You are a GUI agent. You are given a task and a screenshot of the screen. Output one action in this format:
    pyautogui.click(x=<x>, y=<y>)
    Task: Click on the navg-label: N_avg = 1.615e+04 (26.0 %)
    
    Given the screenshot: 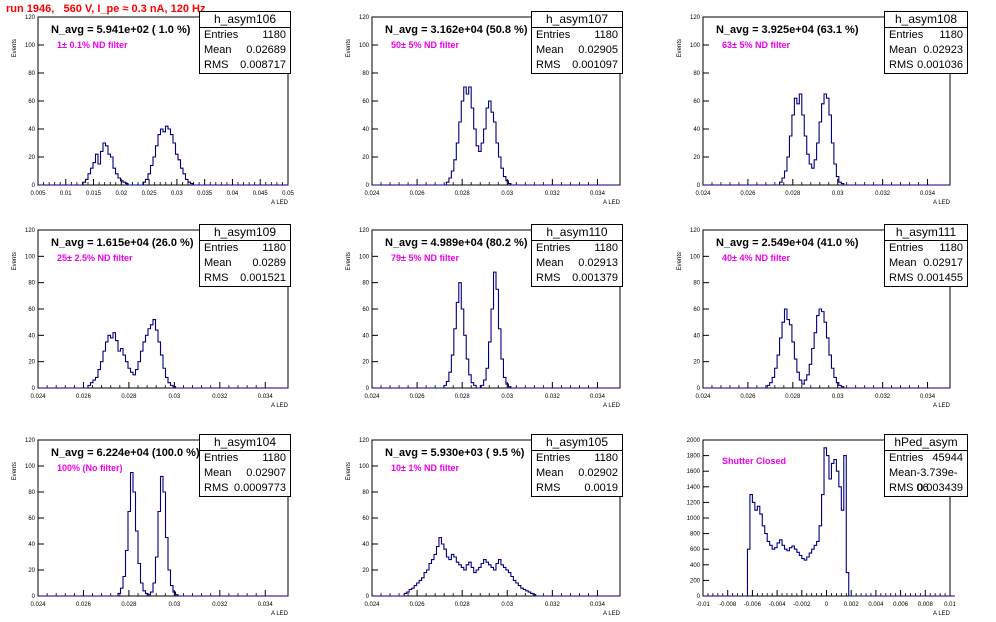 What is the action you would take?
    pyautogui.click(x=122, y=243)
    